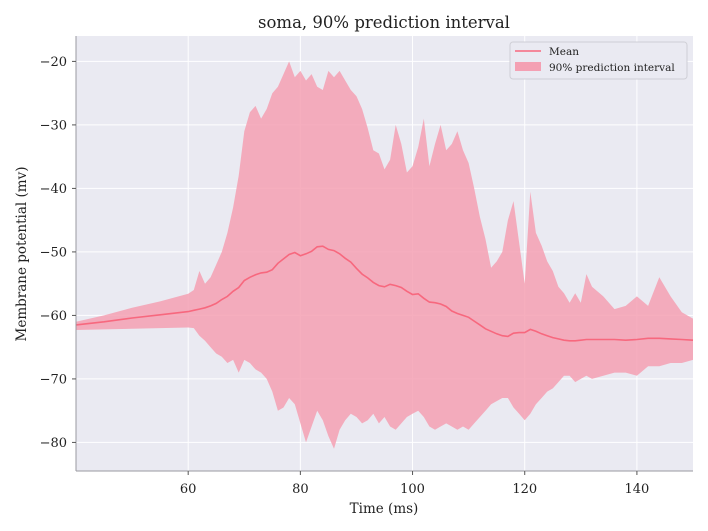 This screenshot has width=708, height=531. What do you see at coordinates (53, 125) in the screenshot?
I see `y-tick-label: −30` at bounding box center [53, 125].